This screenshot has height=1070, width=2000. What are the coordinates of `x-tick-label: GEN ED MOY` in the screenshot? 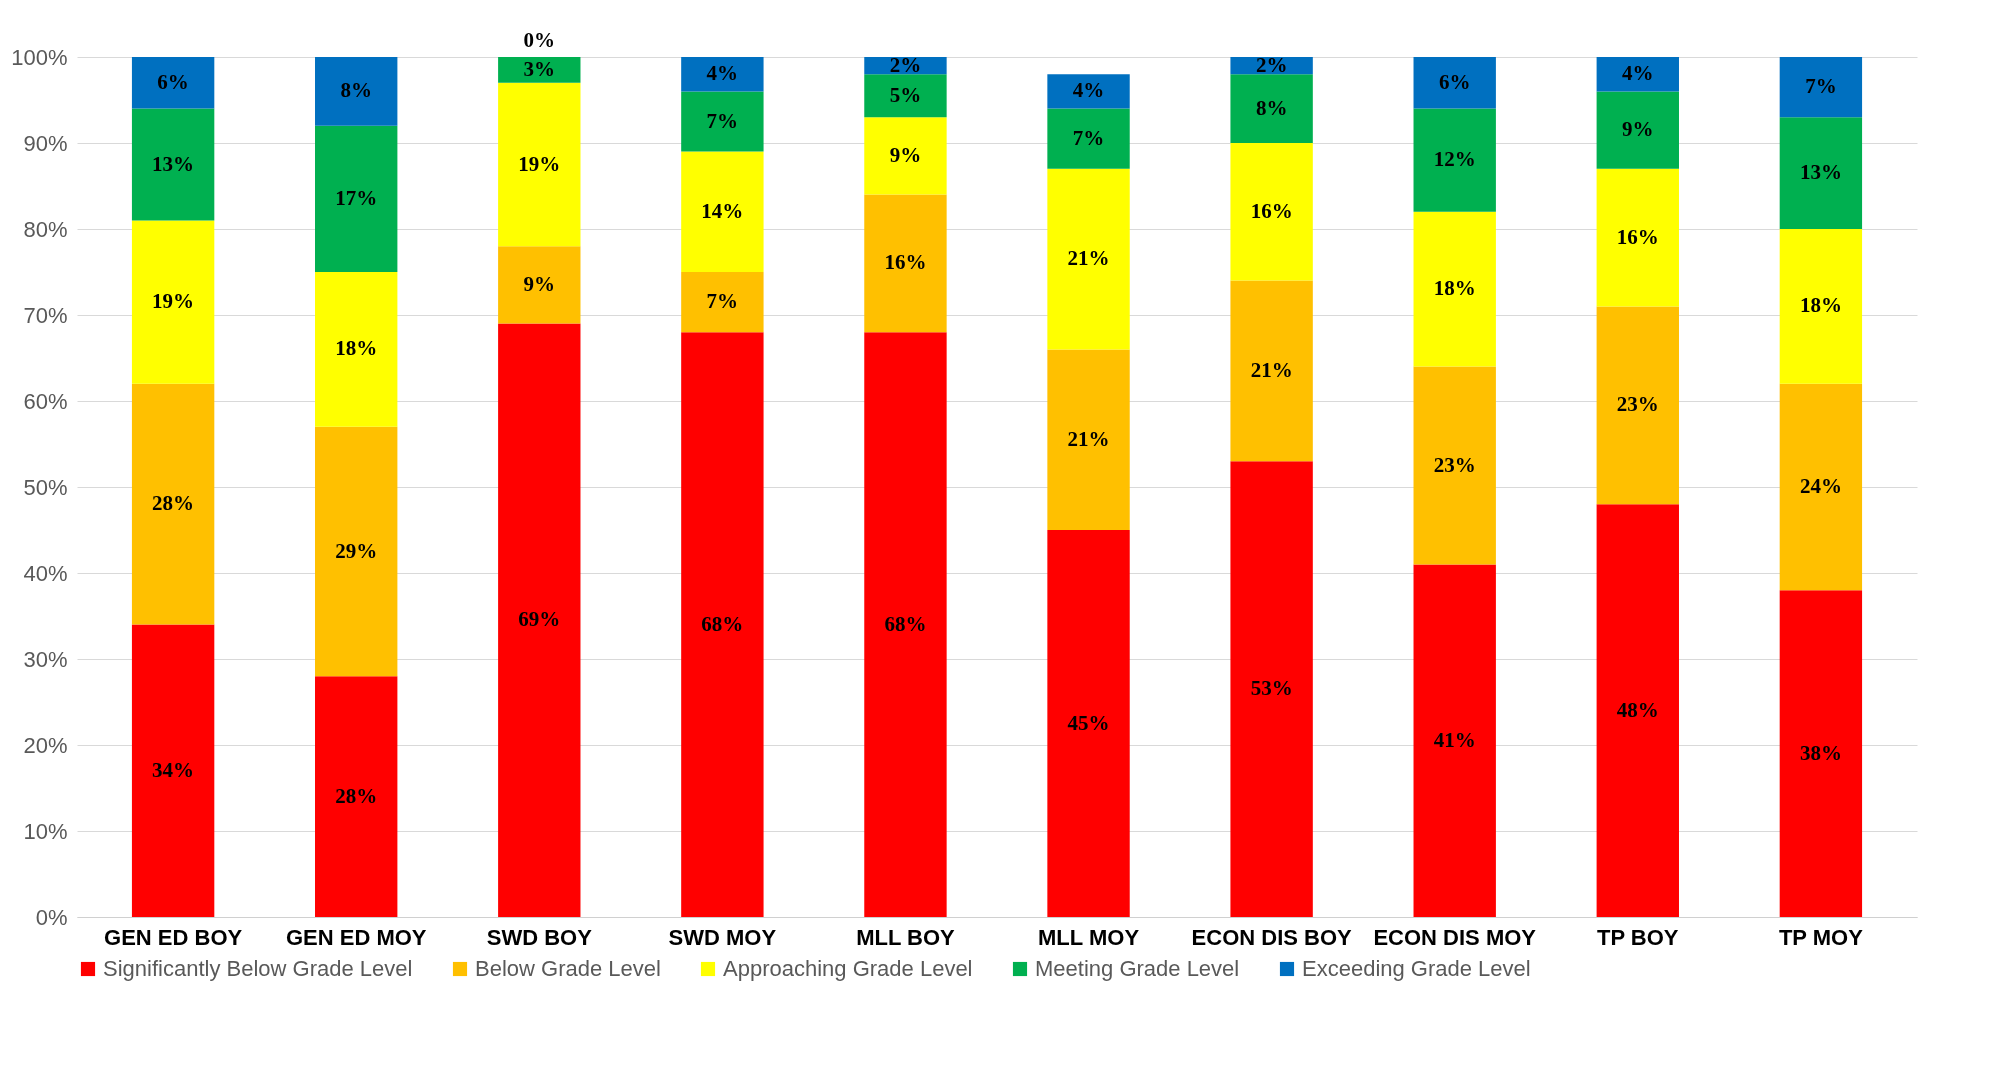 It's located at (356, 937).